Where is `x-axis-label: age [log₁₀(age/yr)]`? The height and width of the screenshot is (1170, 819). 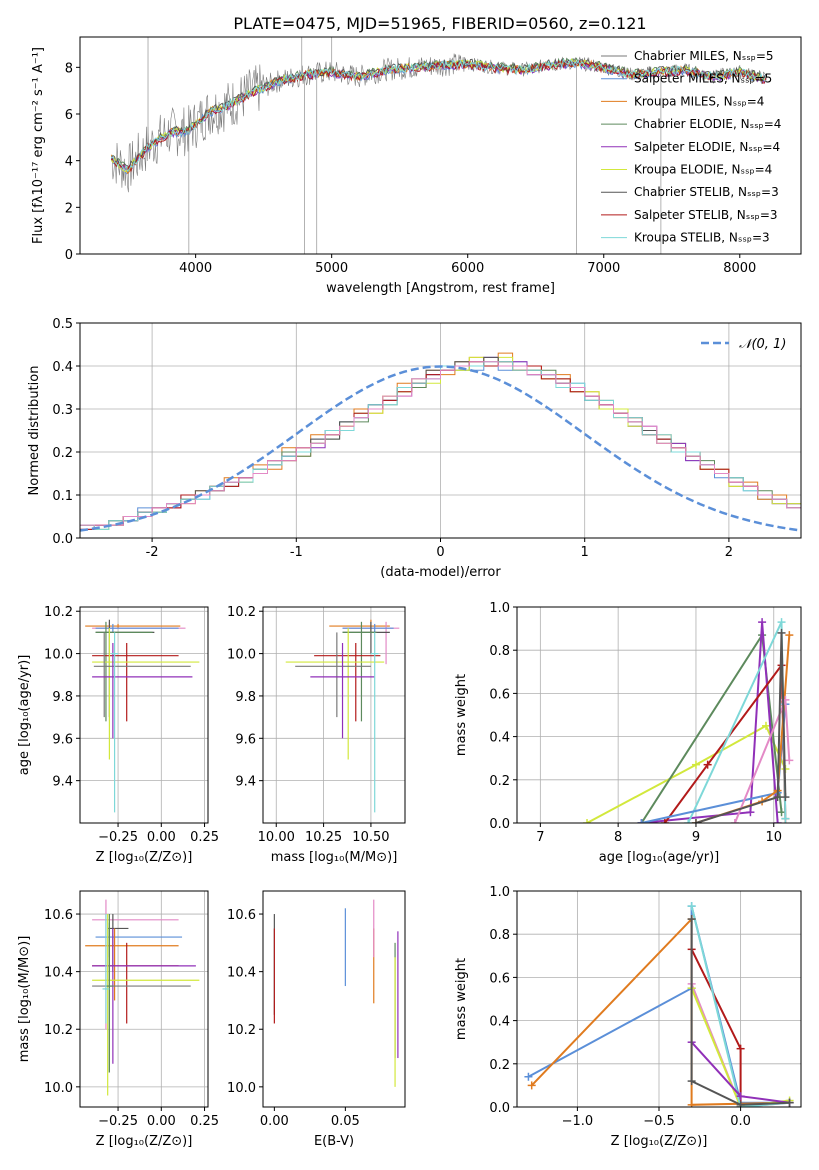
x-axis-label: age [log₁₀(age/yr)] is located at coordinates (659, 857).